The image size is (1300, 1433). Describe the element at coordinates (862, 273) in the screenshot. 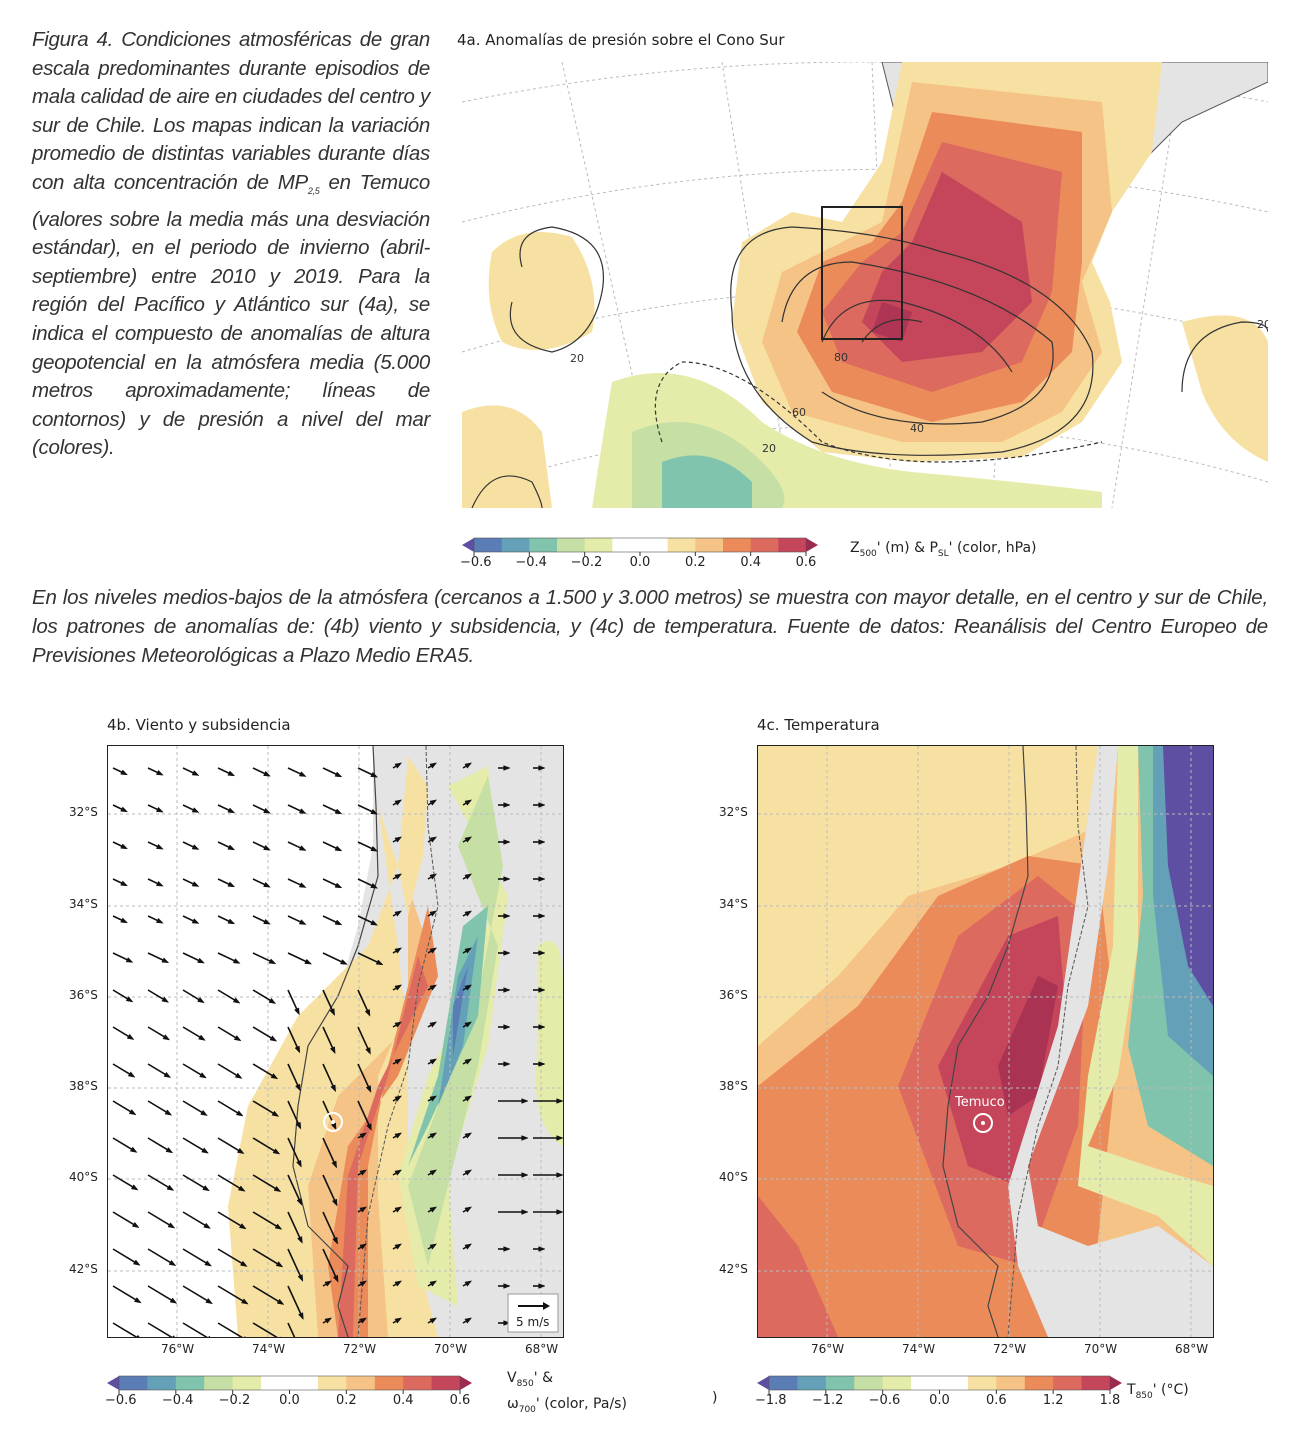

I see `region-box` at that location.